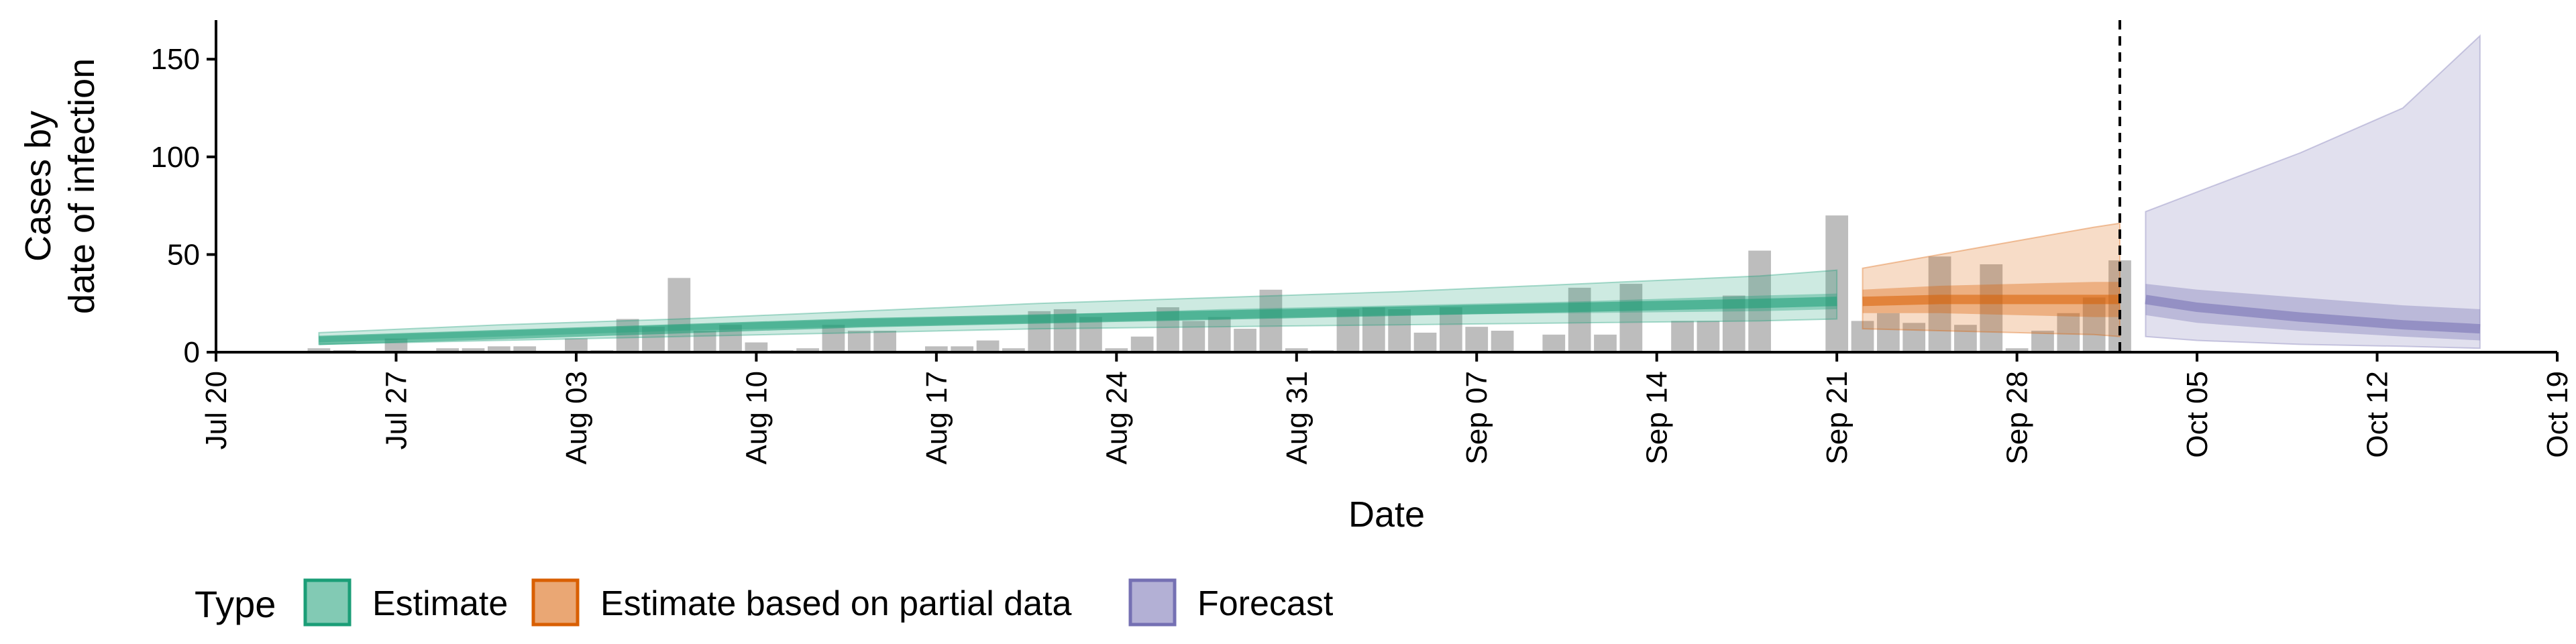 This screenshot has width=2576, height=644. I want to click on x-tick-label: Aug 31, so click(1297, 417).